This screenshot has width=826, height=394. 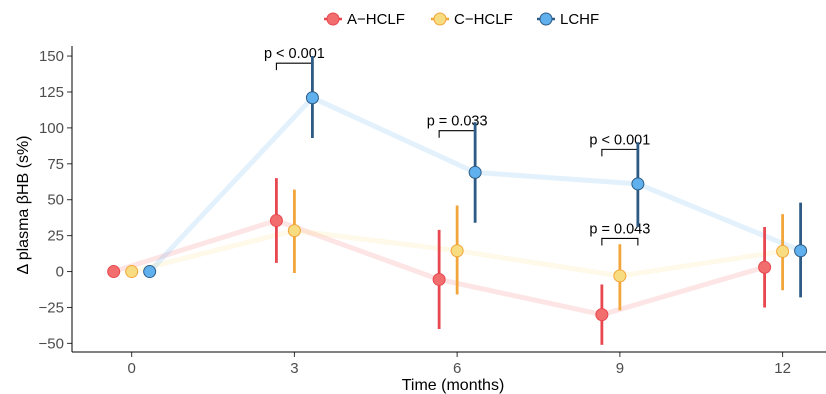 I want to click on x-tick-label: 3, so click(x=294, y=368).